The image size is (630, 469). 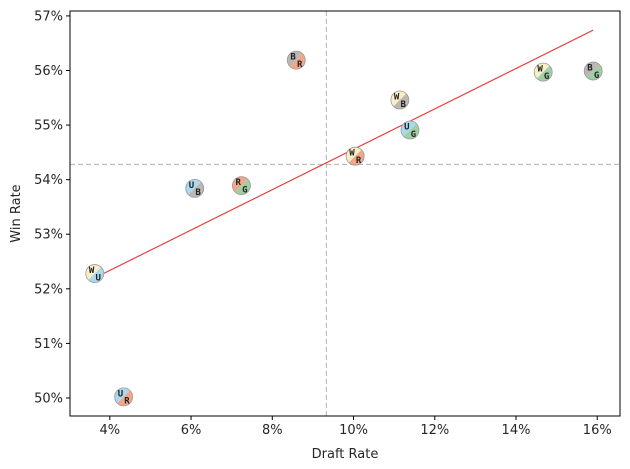 I want to click on data-point-wg: WG, so click(x=543, y=72).